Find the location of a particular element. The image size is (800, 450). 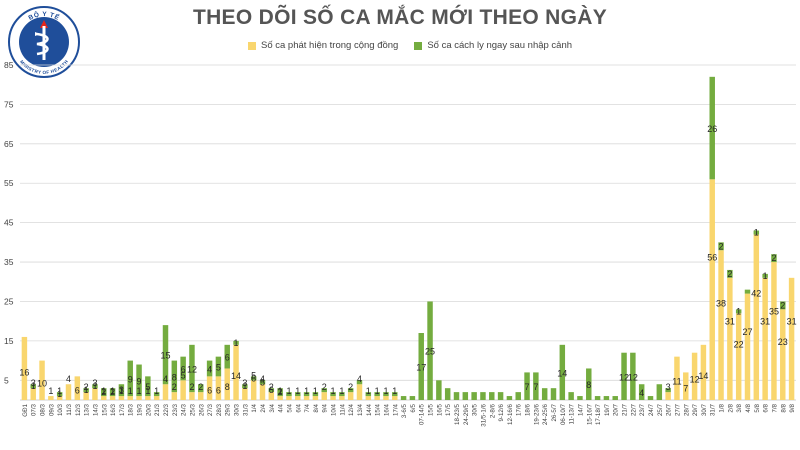

x-tick-label: 06-10/7 is located at coordinates (563, 414).